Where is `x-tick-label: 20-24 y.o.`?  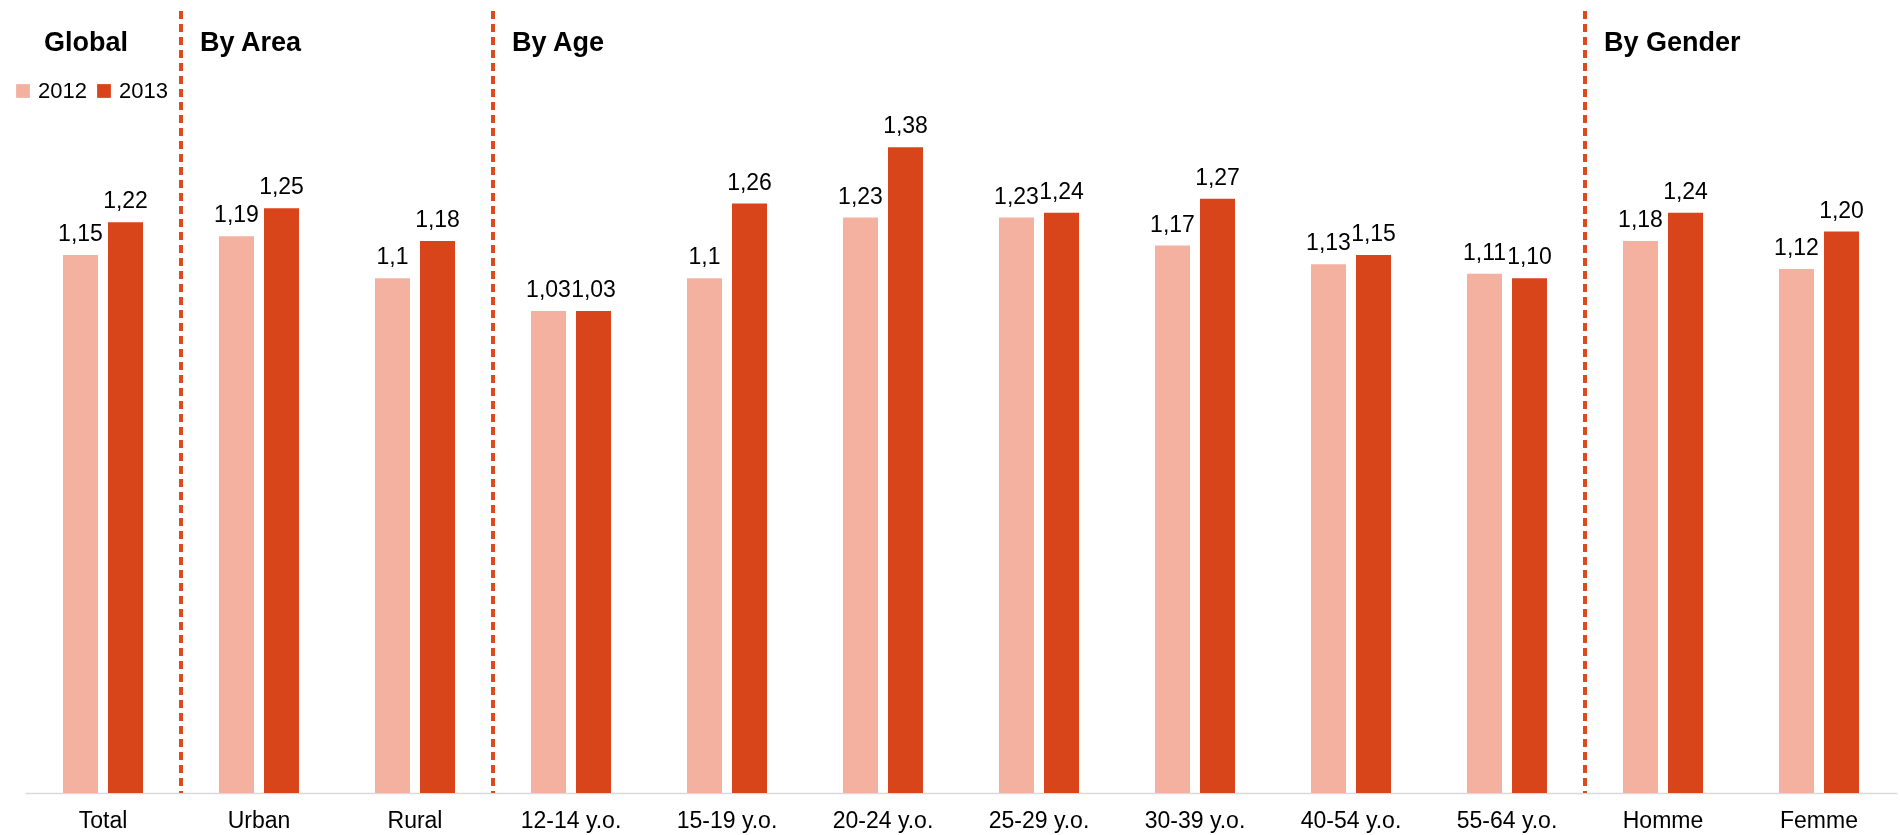 x-tick-label: 20-24 y.o. is located at coordinates (883, 819).